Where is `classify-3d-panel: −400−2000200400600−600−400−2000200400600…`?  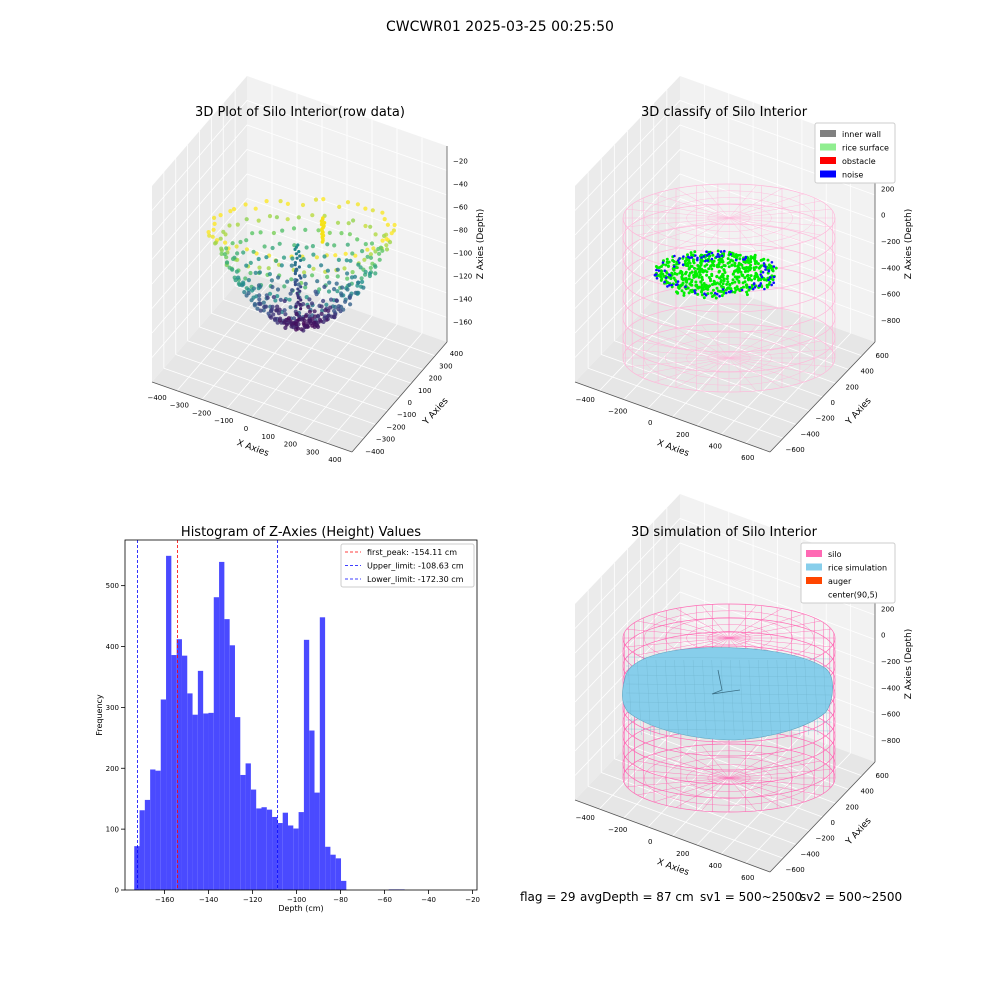 classify-3d-panel: −400−2000200400600−600−400−2000200400600… is located at coordinates (744, 269).